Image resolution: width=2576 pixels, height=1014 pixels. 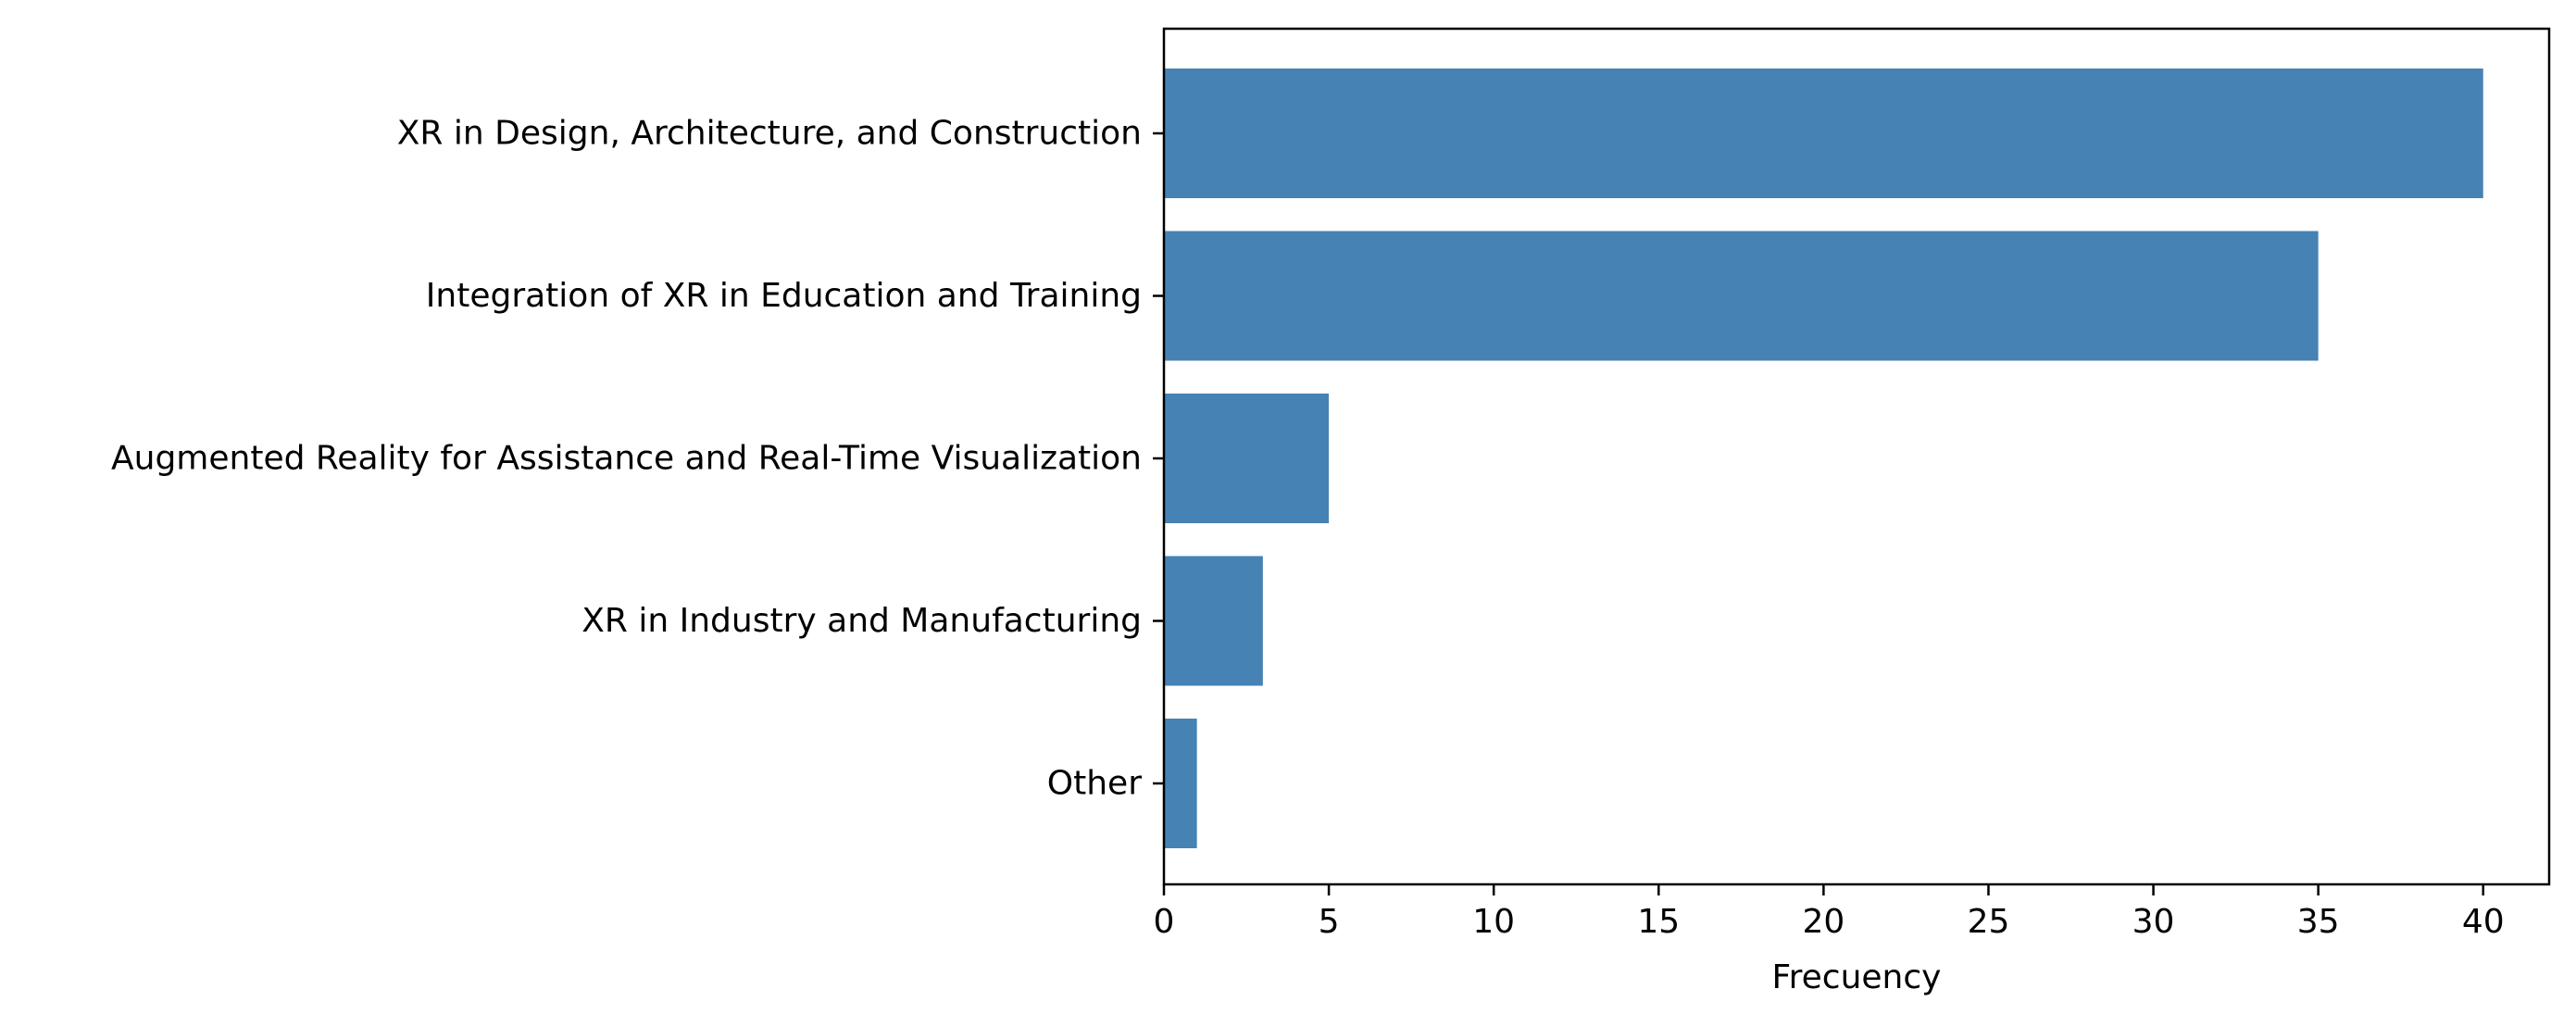 What do you see at coordinates (861, 621) in the screenshot?
I see `y-tick-label: XR in Industry and Manufacturing` at bounding box center [861, 621].